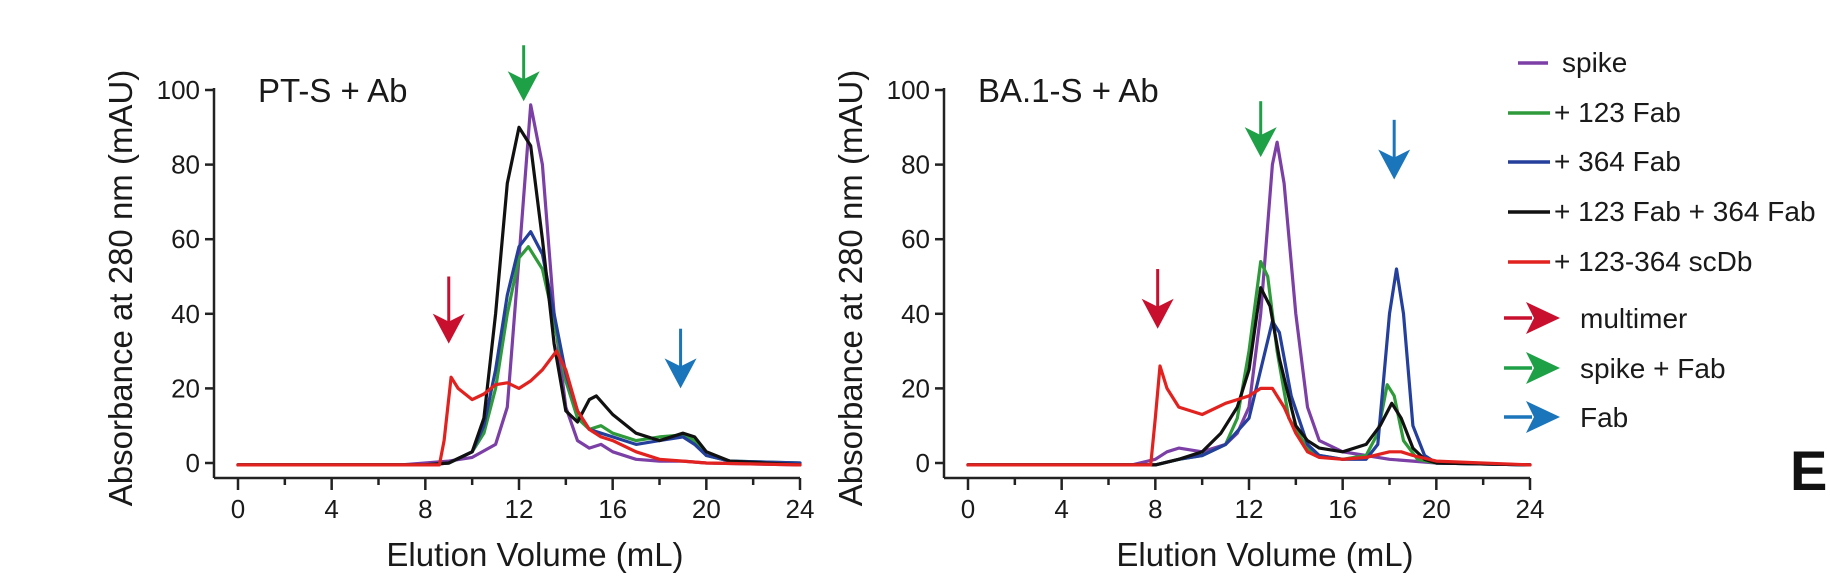 The image size is (1830, 580). I want to click on arrows-ba1, so click(1276, 215).